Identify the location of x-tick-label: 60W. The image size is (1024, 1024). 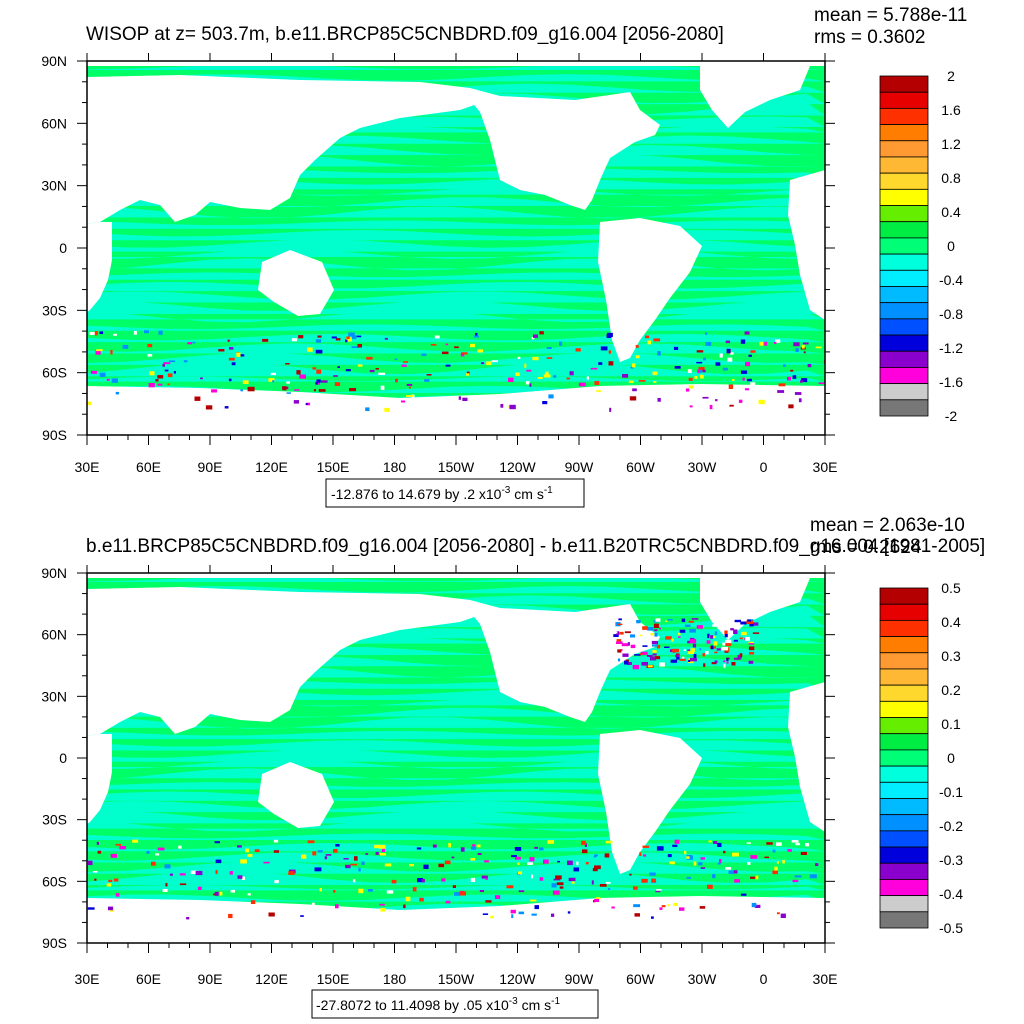
(641, 979).